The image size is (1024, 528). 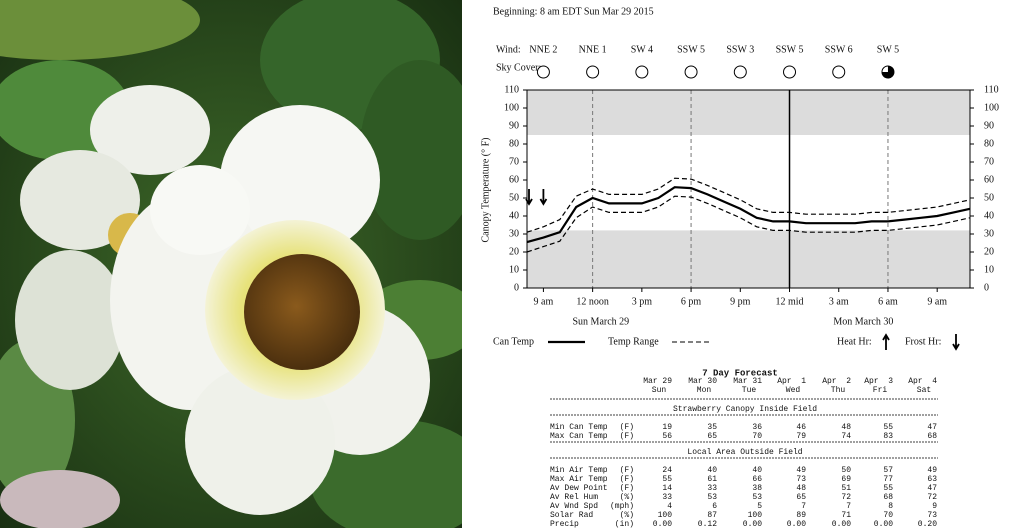 I want to click on row-label: Max Can Temp, so click(x=579, y=436).